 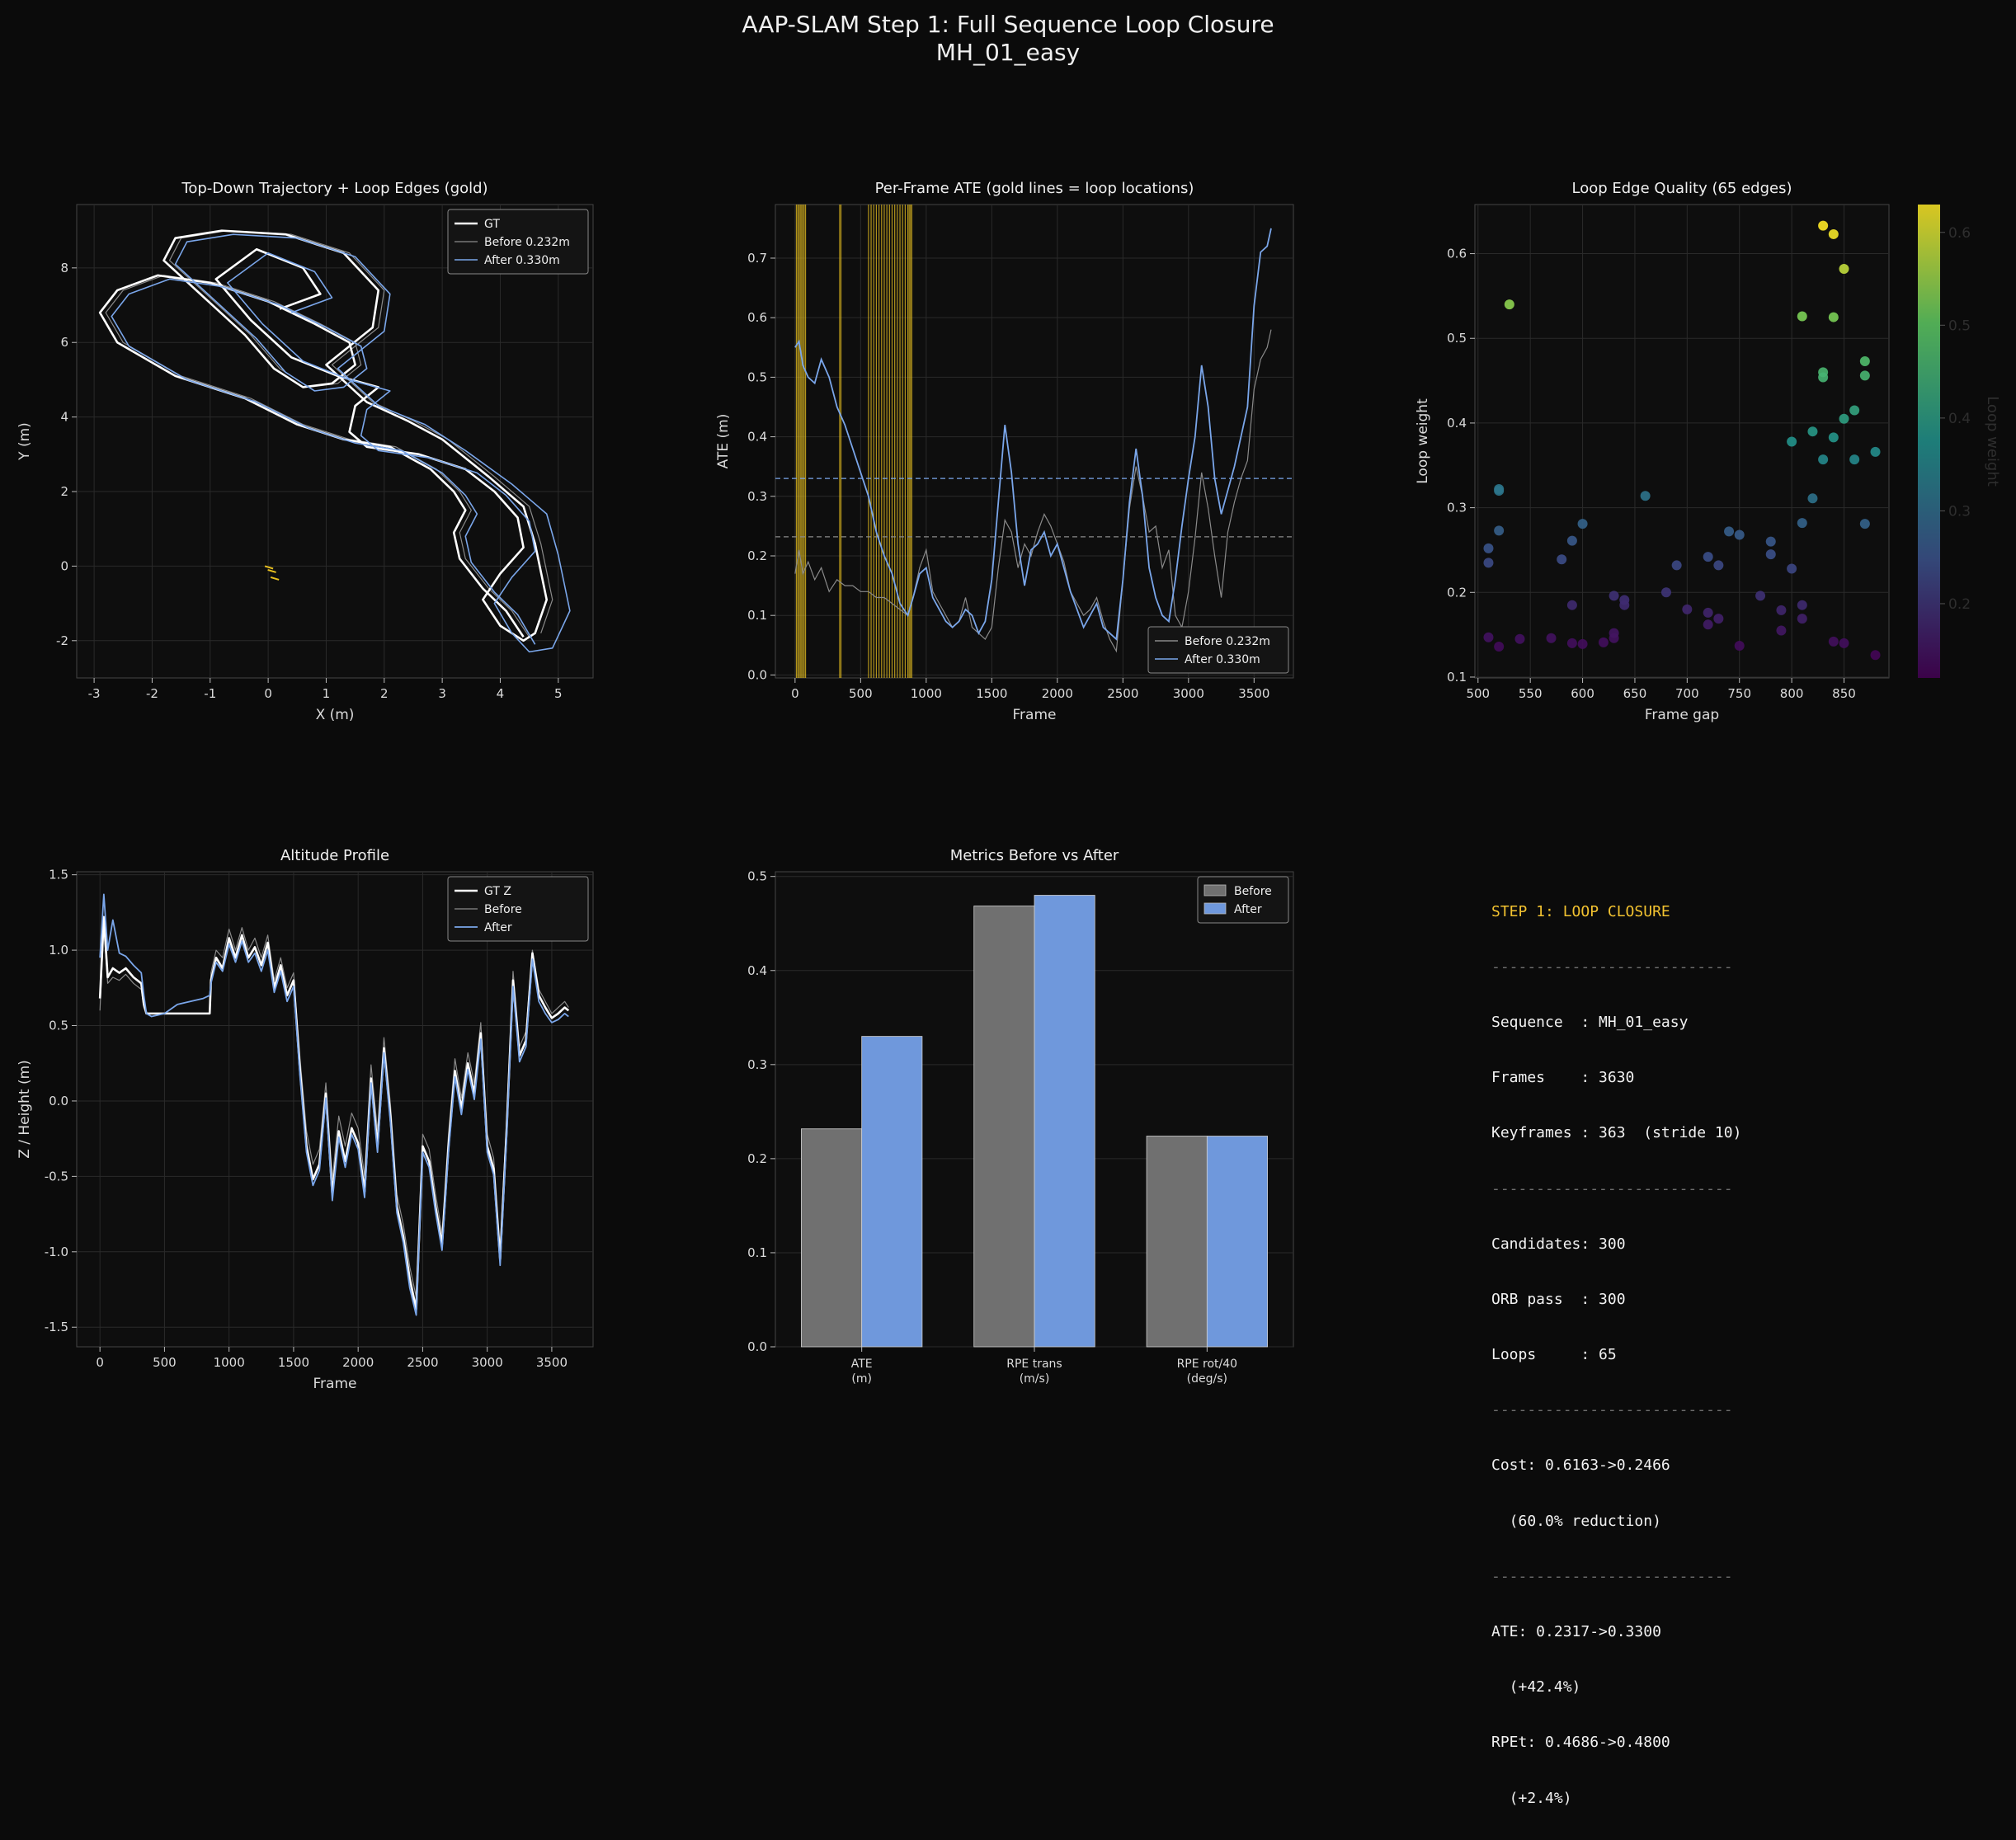 I want to click on summary-line: (+2.4%), so click(x=1531, y=1798).